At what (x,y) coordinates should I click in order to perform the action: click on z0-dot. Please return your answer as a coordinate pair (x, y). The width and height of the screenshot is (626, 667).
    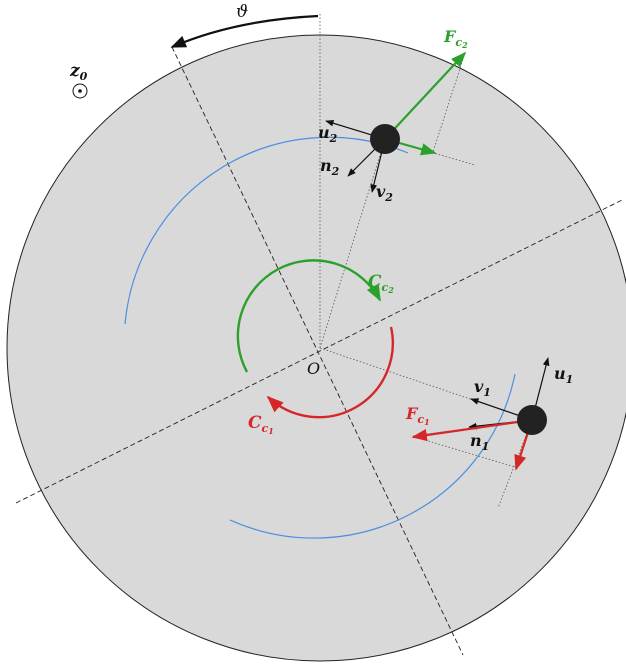
    Looking at the image, I should click on (80, 91).